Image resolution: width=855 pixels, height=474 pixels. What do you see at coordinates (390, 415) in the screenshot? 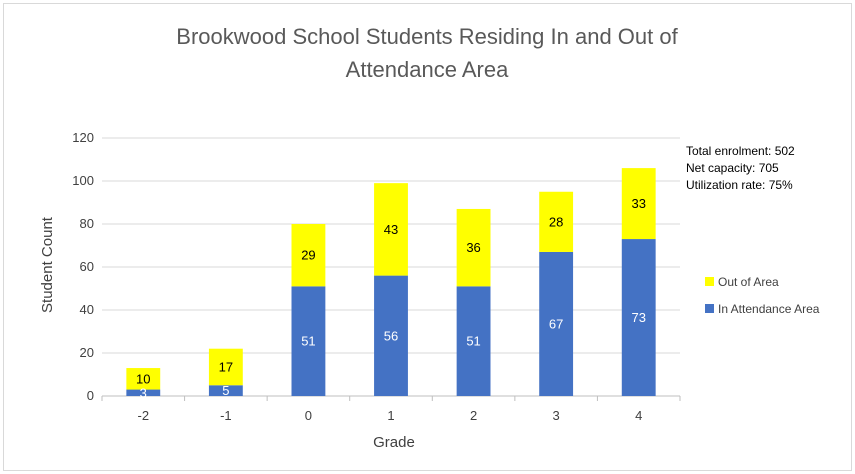
I see `x-tick-label: 1` at bounding box center [390, 415].